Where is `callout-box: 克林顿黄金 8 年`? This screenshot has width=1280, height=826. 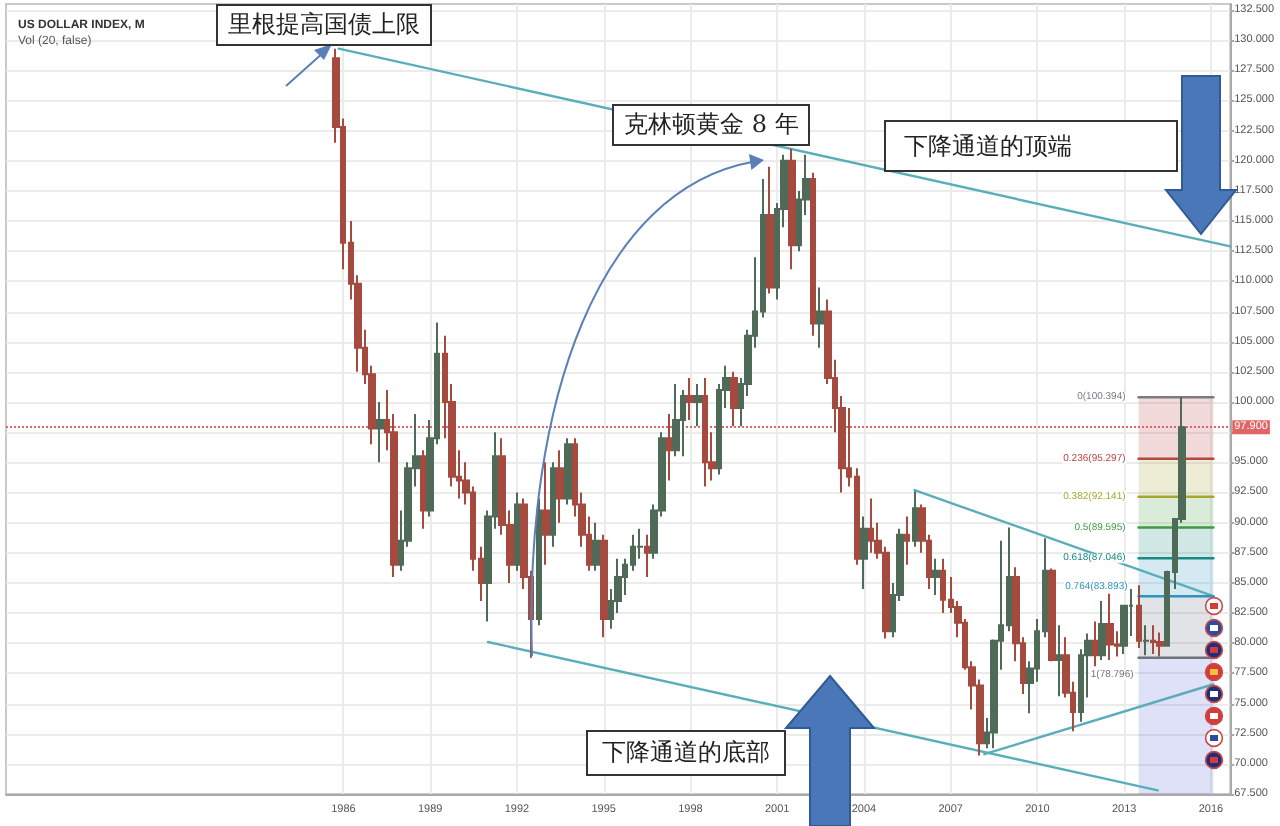 callout-box: 克林顿黄金 8 年 is located at coordinates (711, 125).